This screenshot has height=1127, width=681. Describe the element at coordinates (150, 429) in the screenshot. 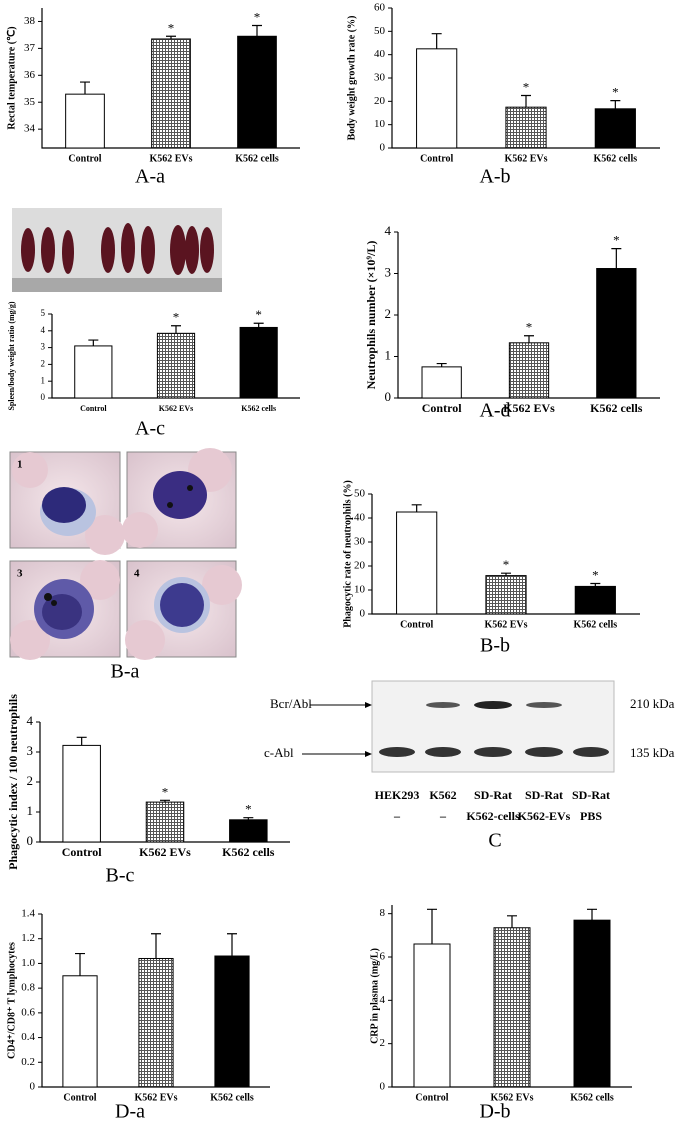

I see `panel-label: A-c` at that location.